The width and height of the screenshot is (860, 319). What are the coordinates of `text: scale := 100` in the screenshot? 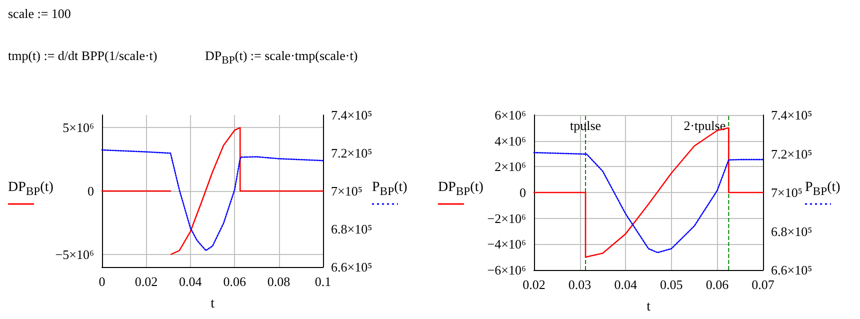 It's located at (39, 14).